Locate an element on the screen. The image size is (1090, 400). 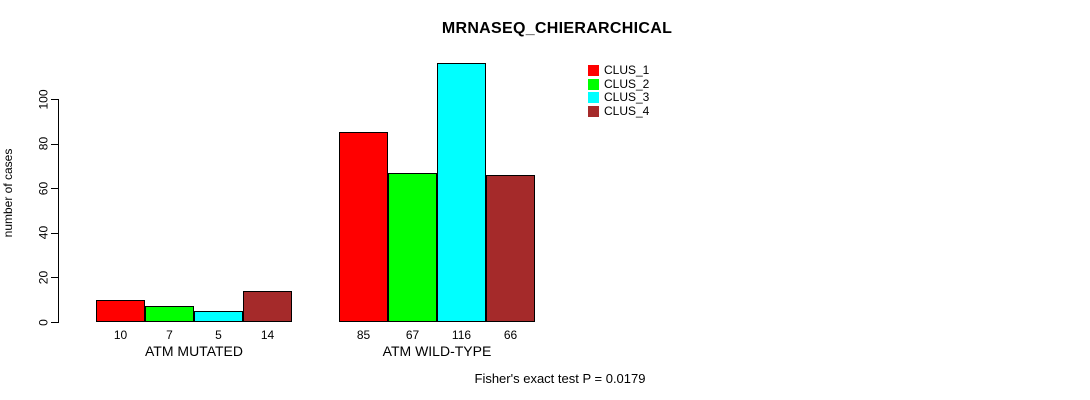
y-tick-label: 80 is located at coordinates (43, 143).